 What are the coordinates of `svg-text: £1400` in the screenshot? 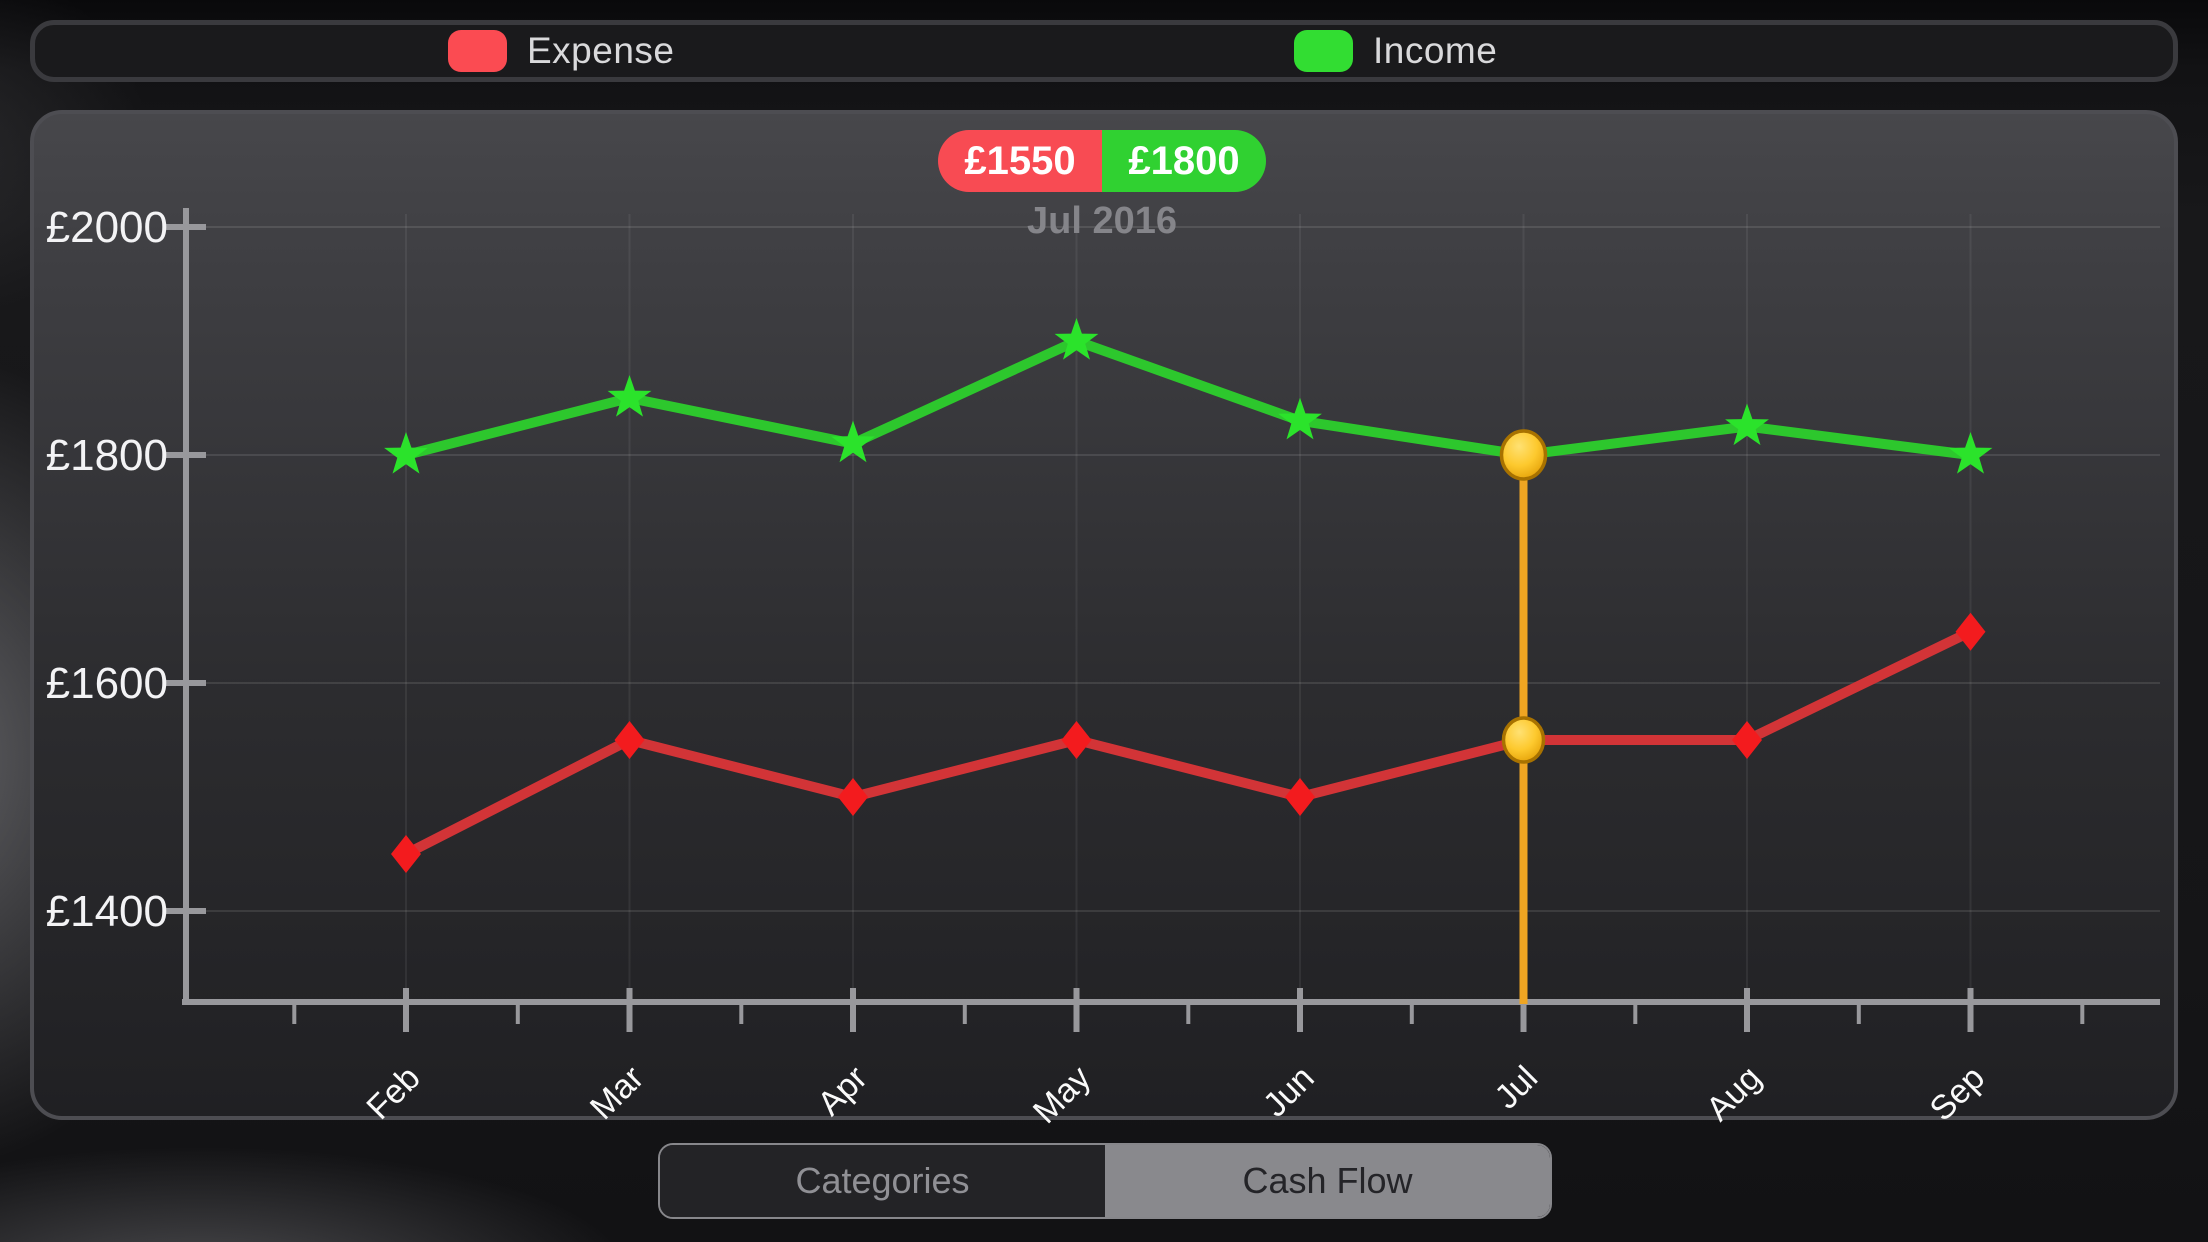 It's located at (107, 911).